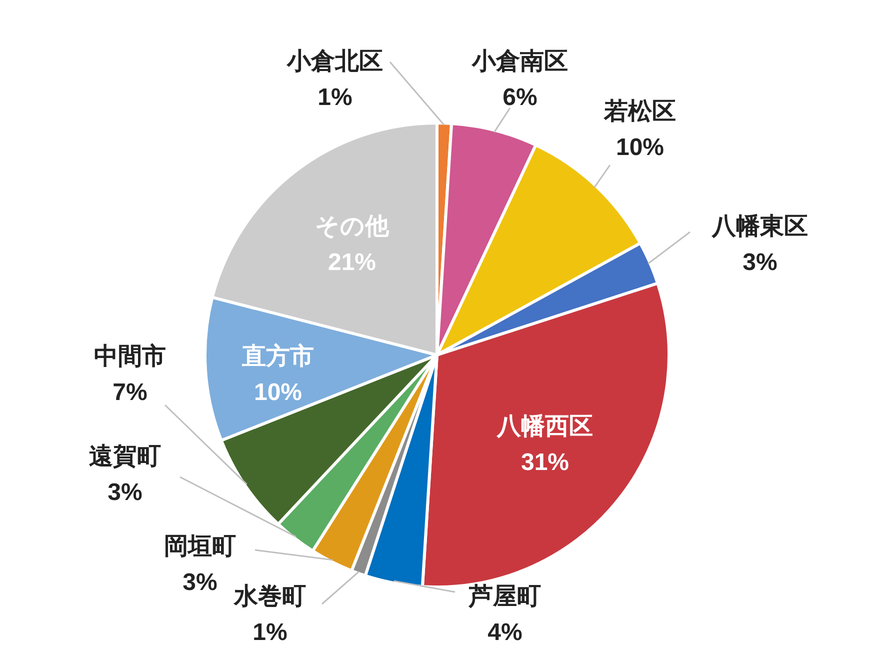 The image size is (890, 670). What do you see at coordinates (125, 456) in the screenshot?
I see `slice-label: 遠賀町` at bounding box center [125, 456].